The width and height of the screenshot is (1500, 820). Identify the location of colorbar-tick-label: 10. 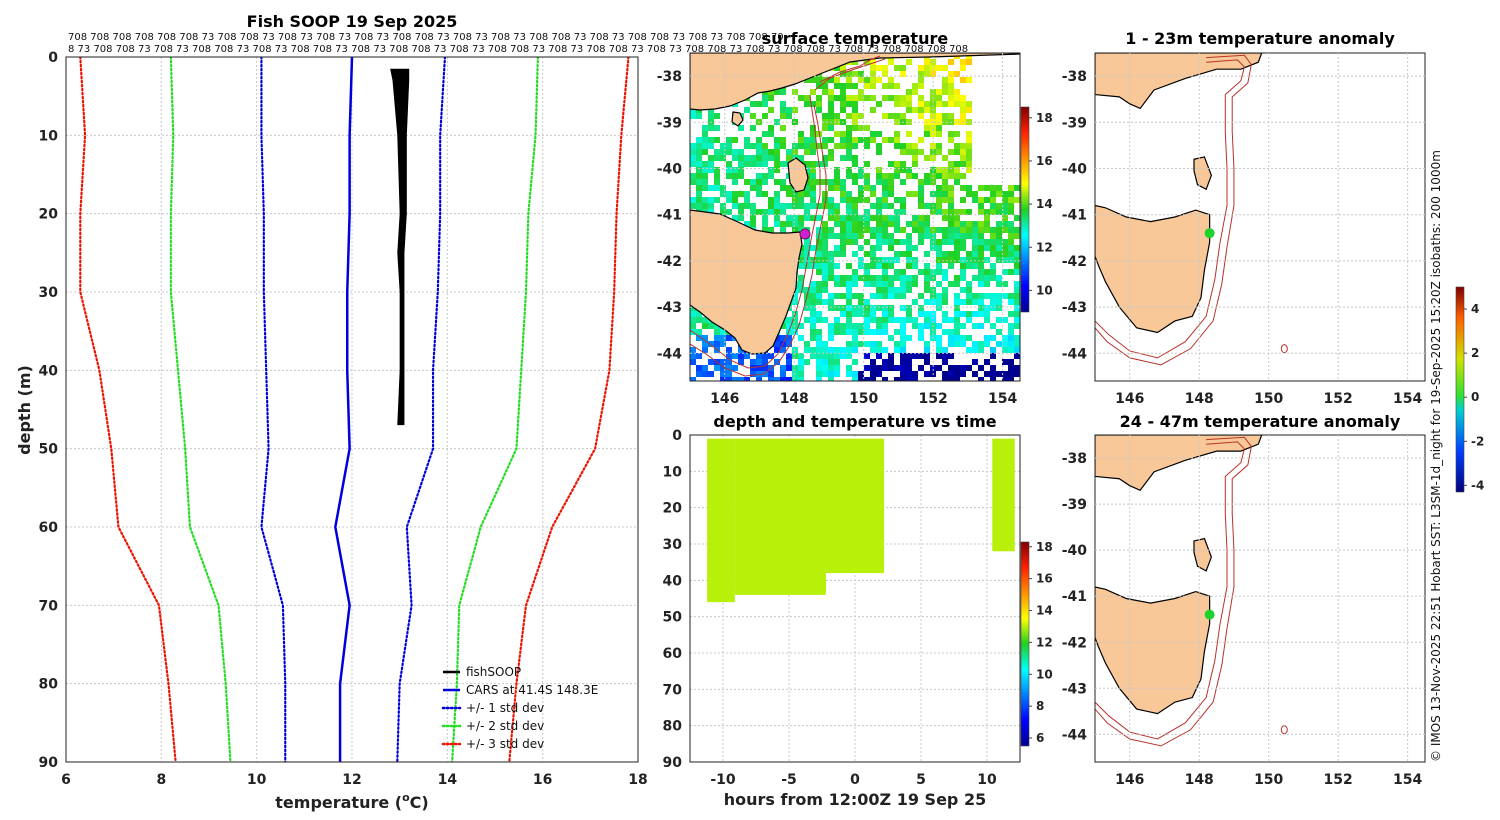
(1044, 290).